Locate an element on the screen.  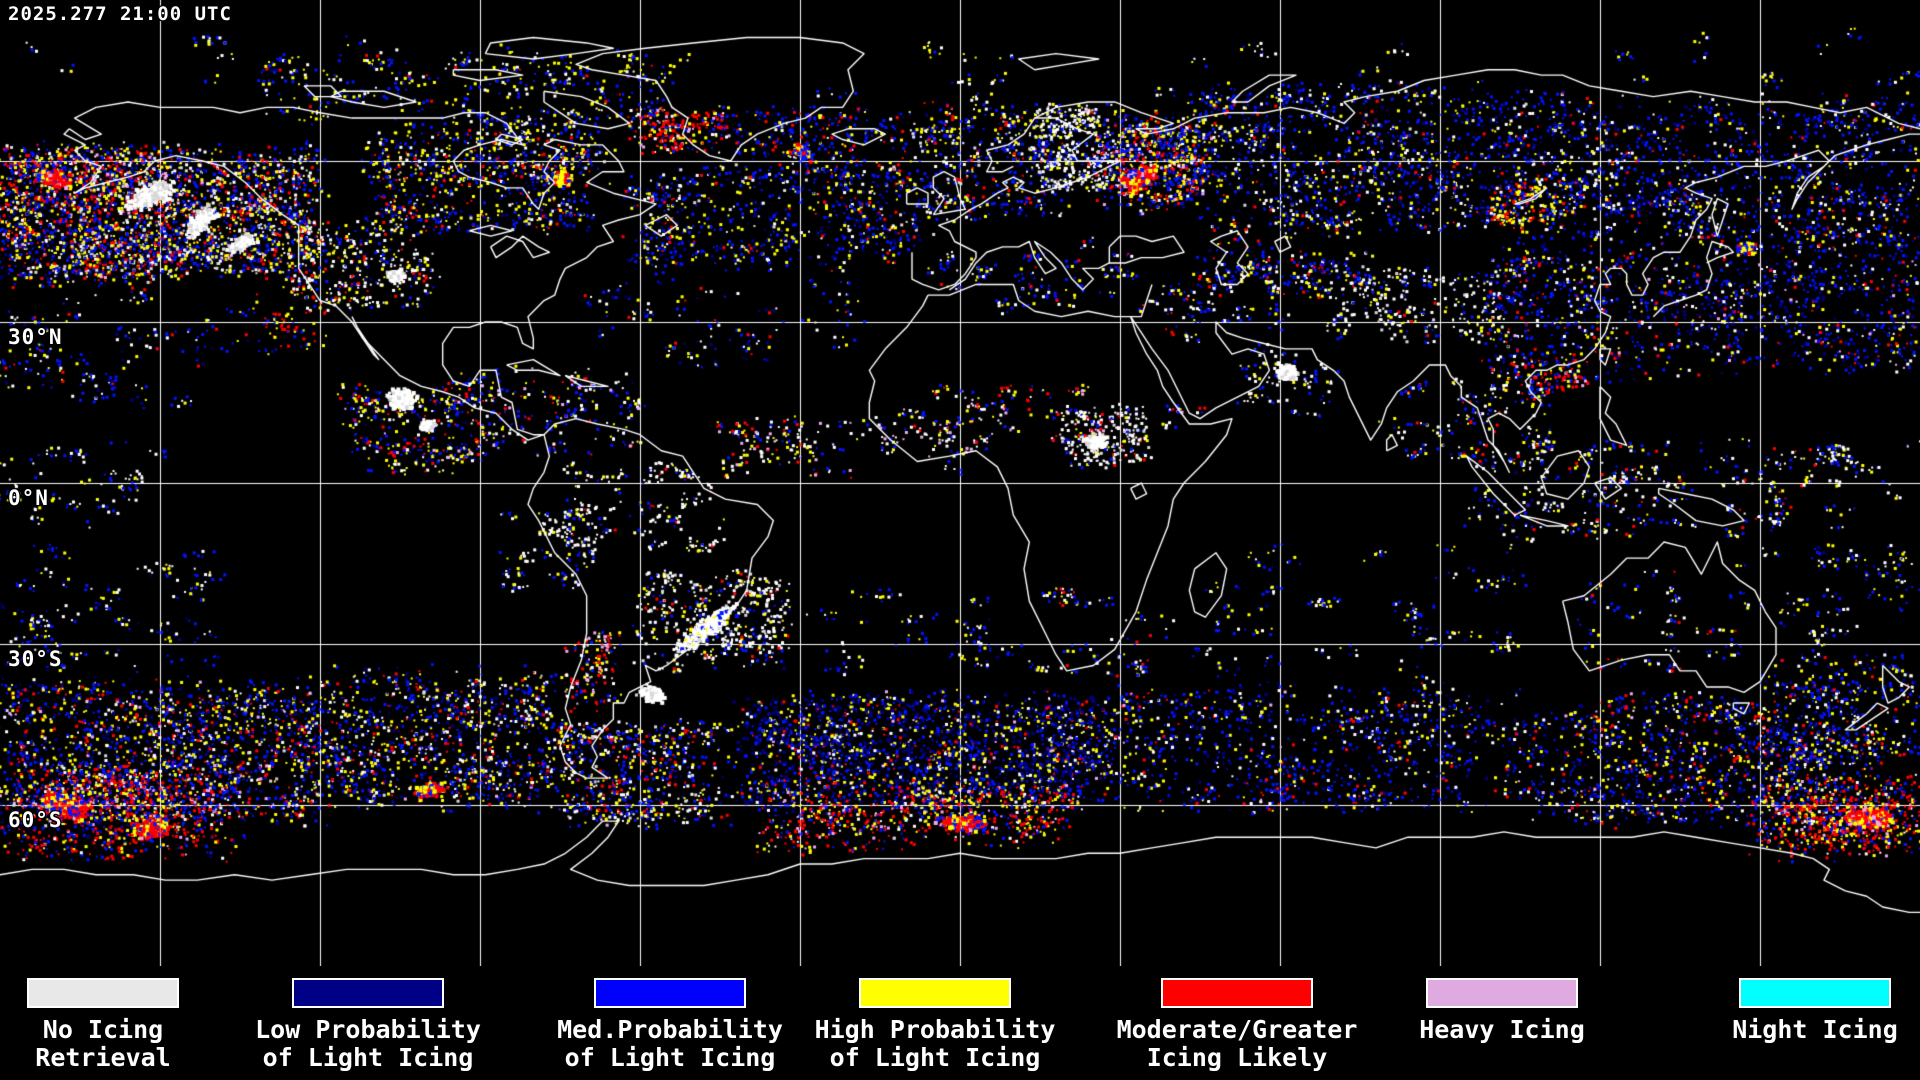
legend-label: Night Icing is located at coordinates (1815, 1029).